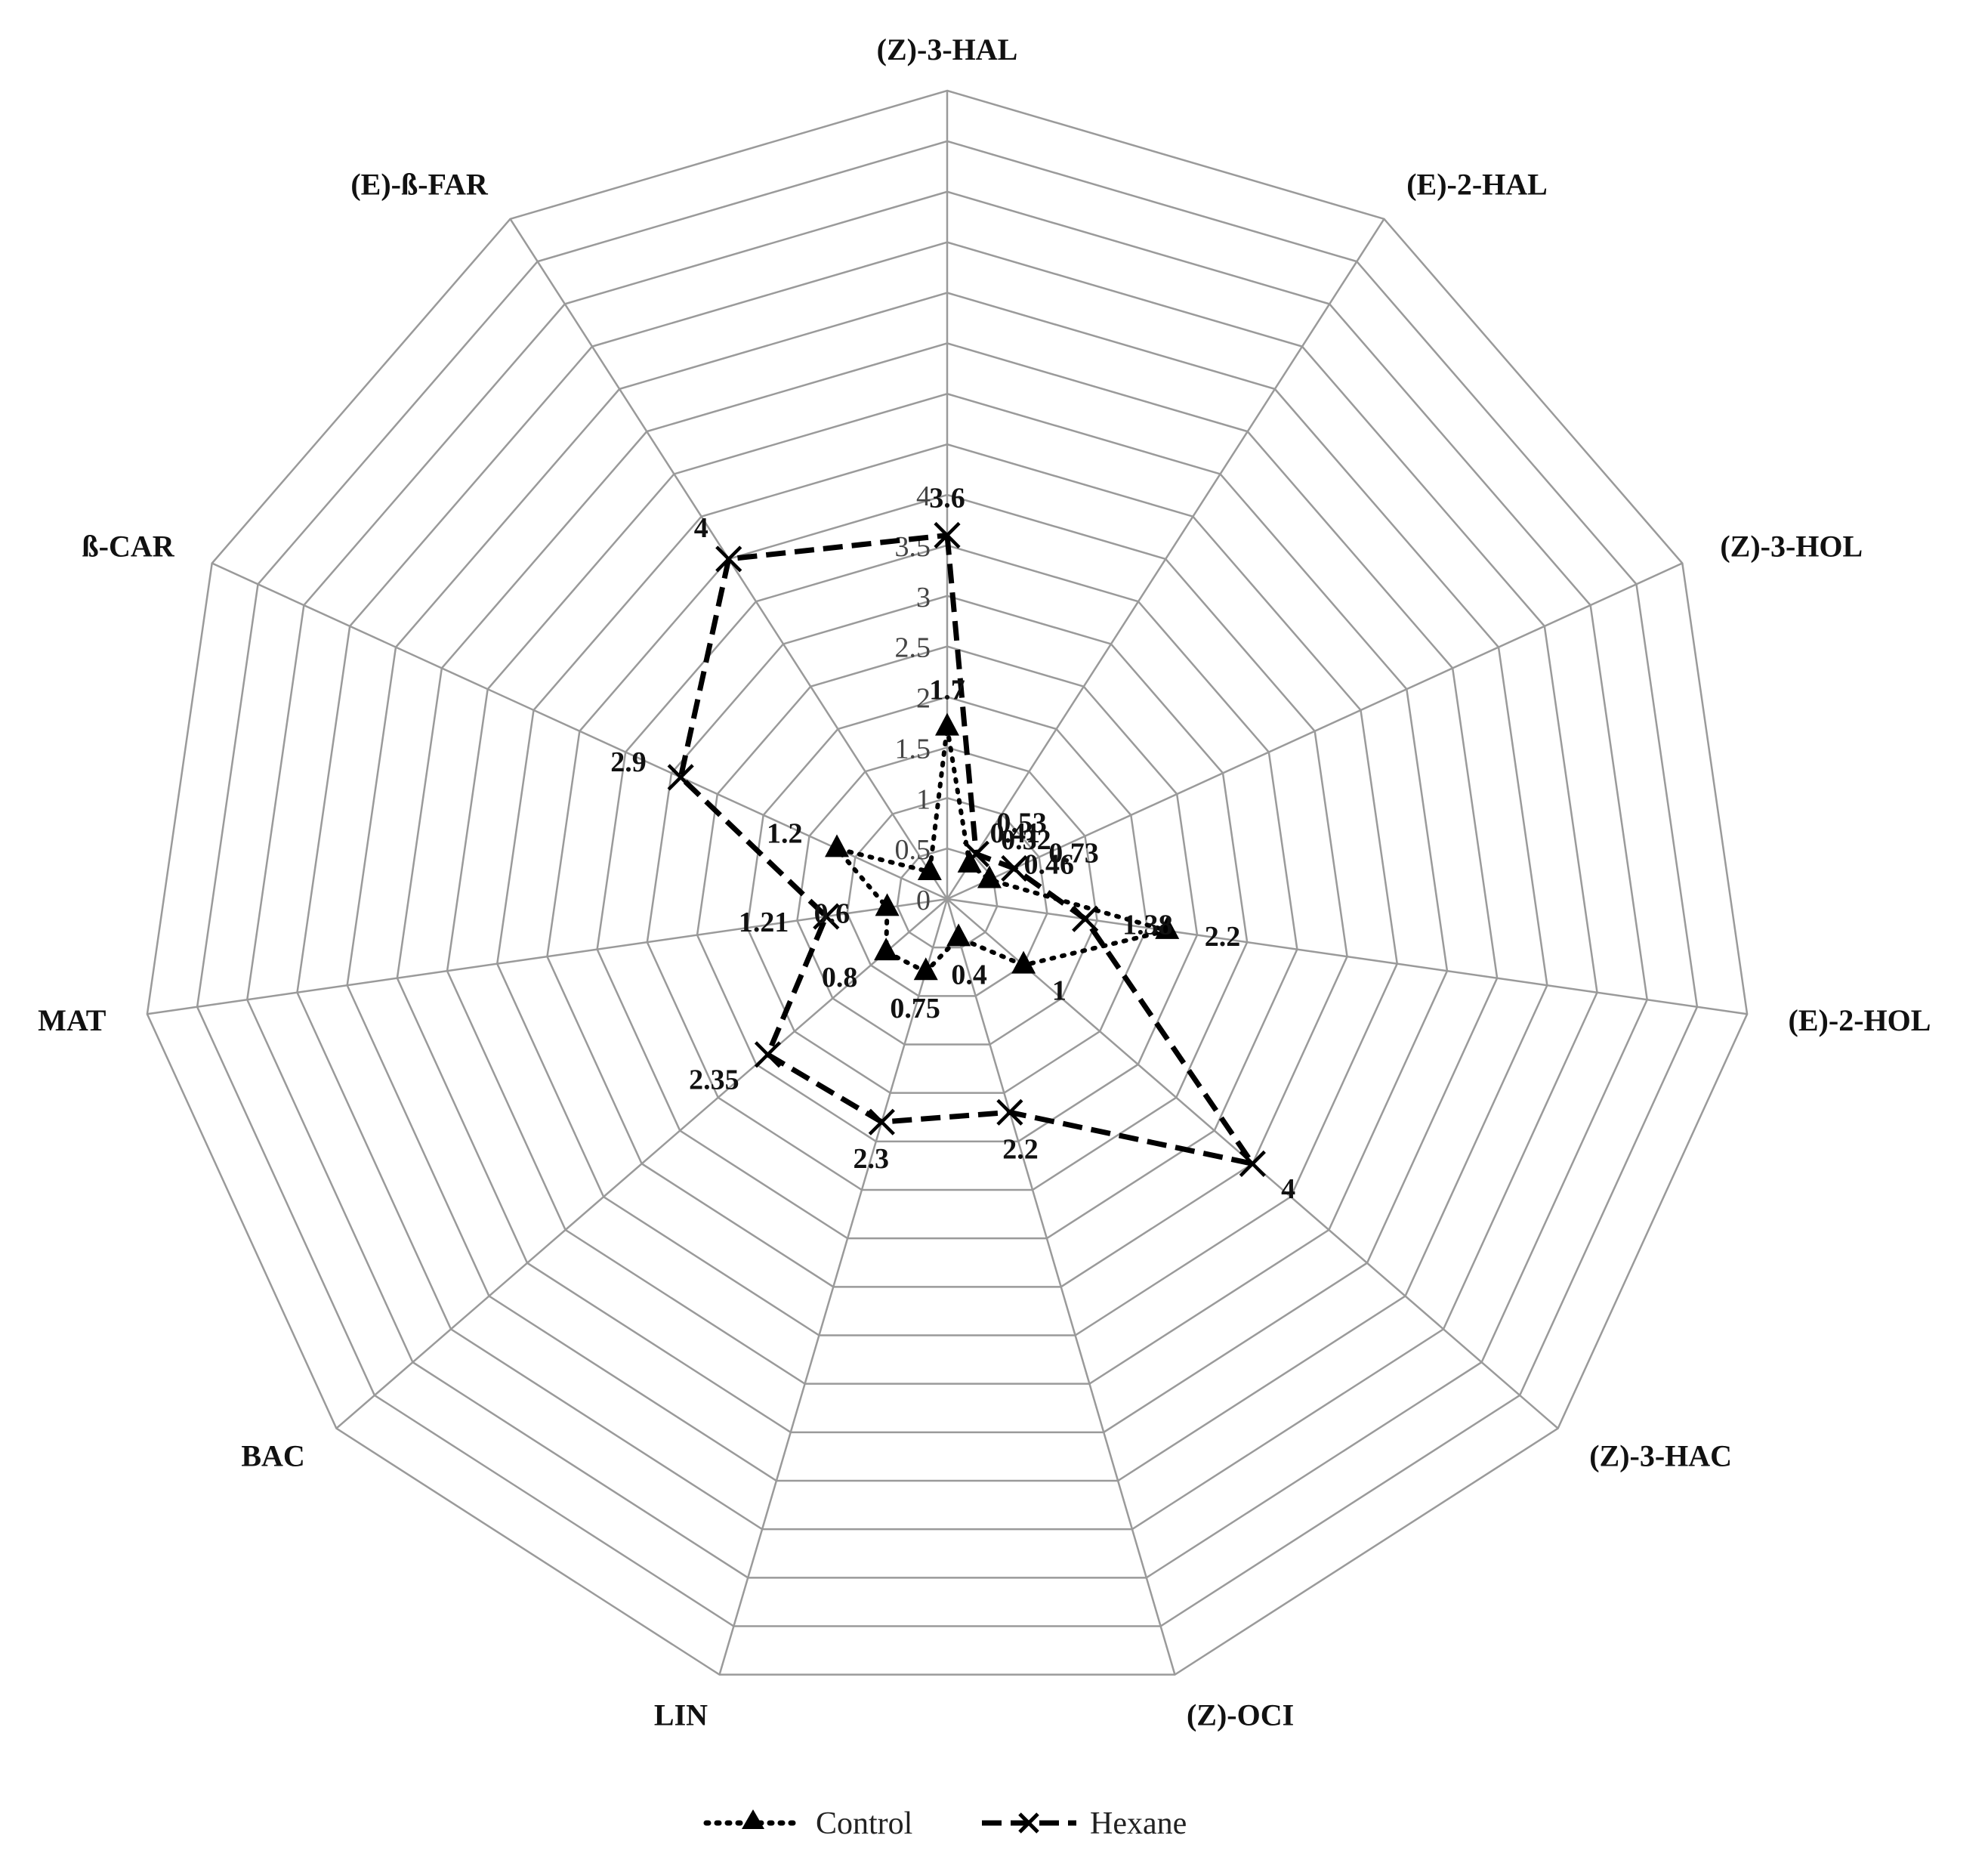 This screenshot has height=1860, width=1988. What do you see at coordinates (924, 799) in the screenshot?
I see `tick-label: 1` at bounding box center [924, 799].